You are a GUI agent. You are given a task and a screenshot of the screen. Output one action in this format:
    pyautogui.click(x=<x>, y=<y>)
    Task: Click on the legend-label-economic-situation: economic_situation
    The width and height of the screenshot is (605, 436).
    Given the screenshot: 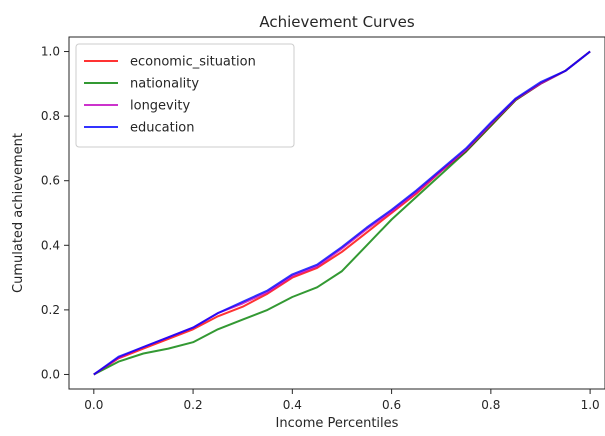 What is the action you would take?
    pyautogui.click(x=193, y=62)
    